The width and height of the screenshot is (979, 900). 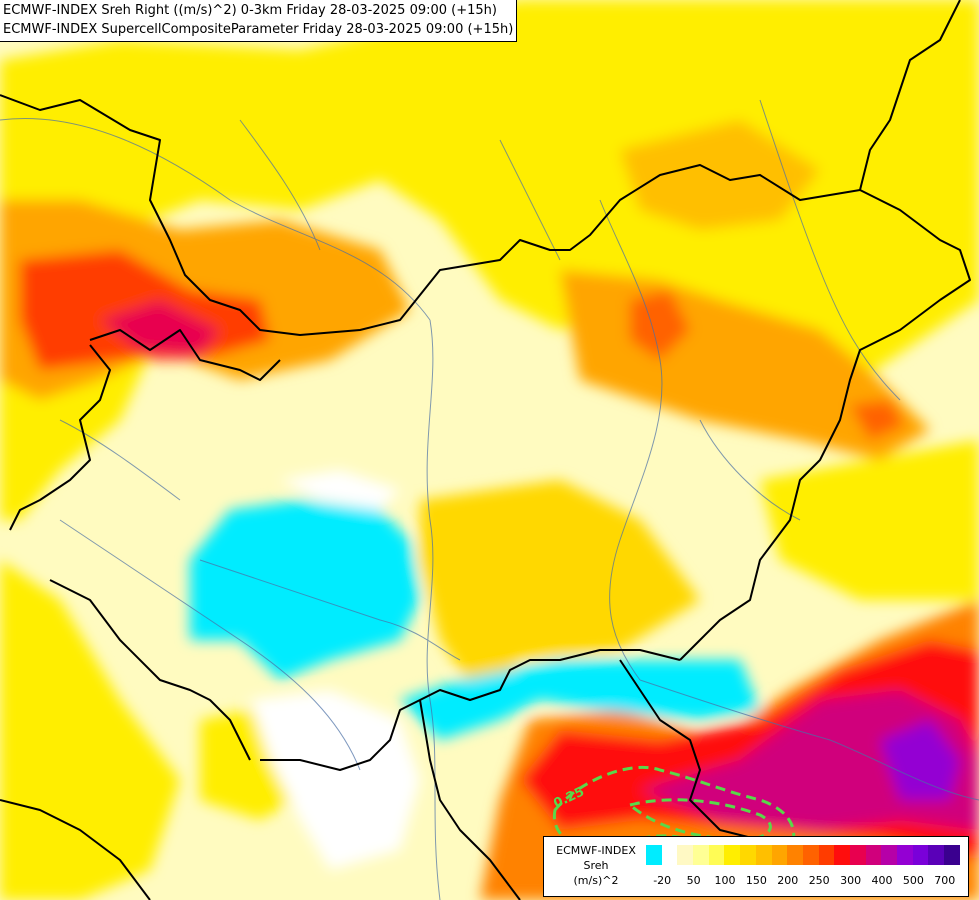 I want to click on legend-tick-label: 500, so click(x=913, y=880).